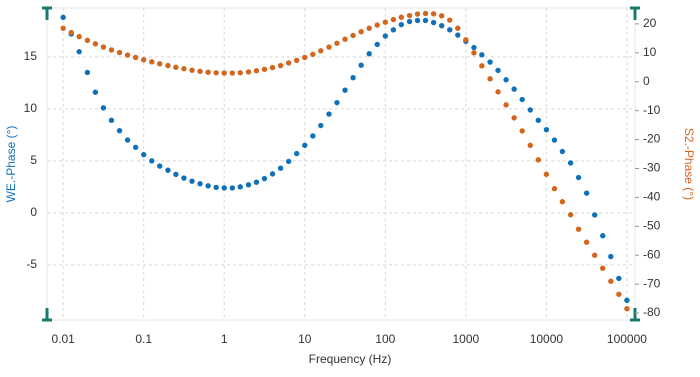 The image size is (700, 377). Describe the element at coordinates (31, 56) in the screenshot. I see `y-tick-label: 15` at that location.